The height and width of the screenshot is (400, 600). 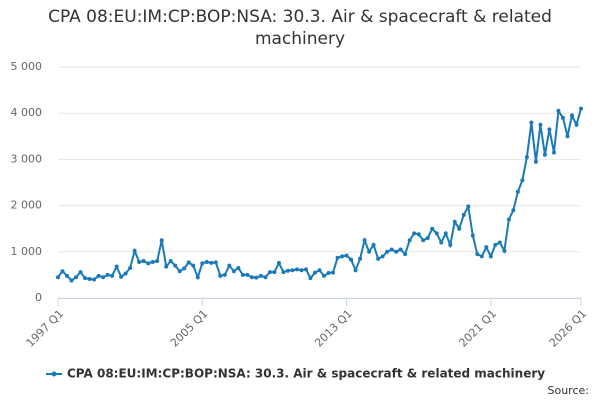 What do you see at coordinates (189, 328) in the screenshot?
I see `x-tick-label: 2005 Q1` at bounding box center [189, 328].